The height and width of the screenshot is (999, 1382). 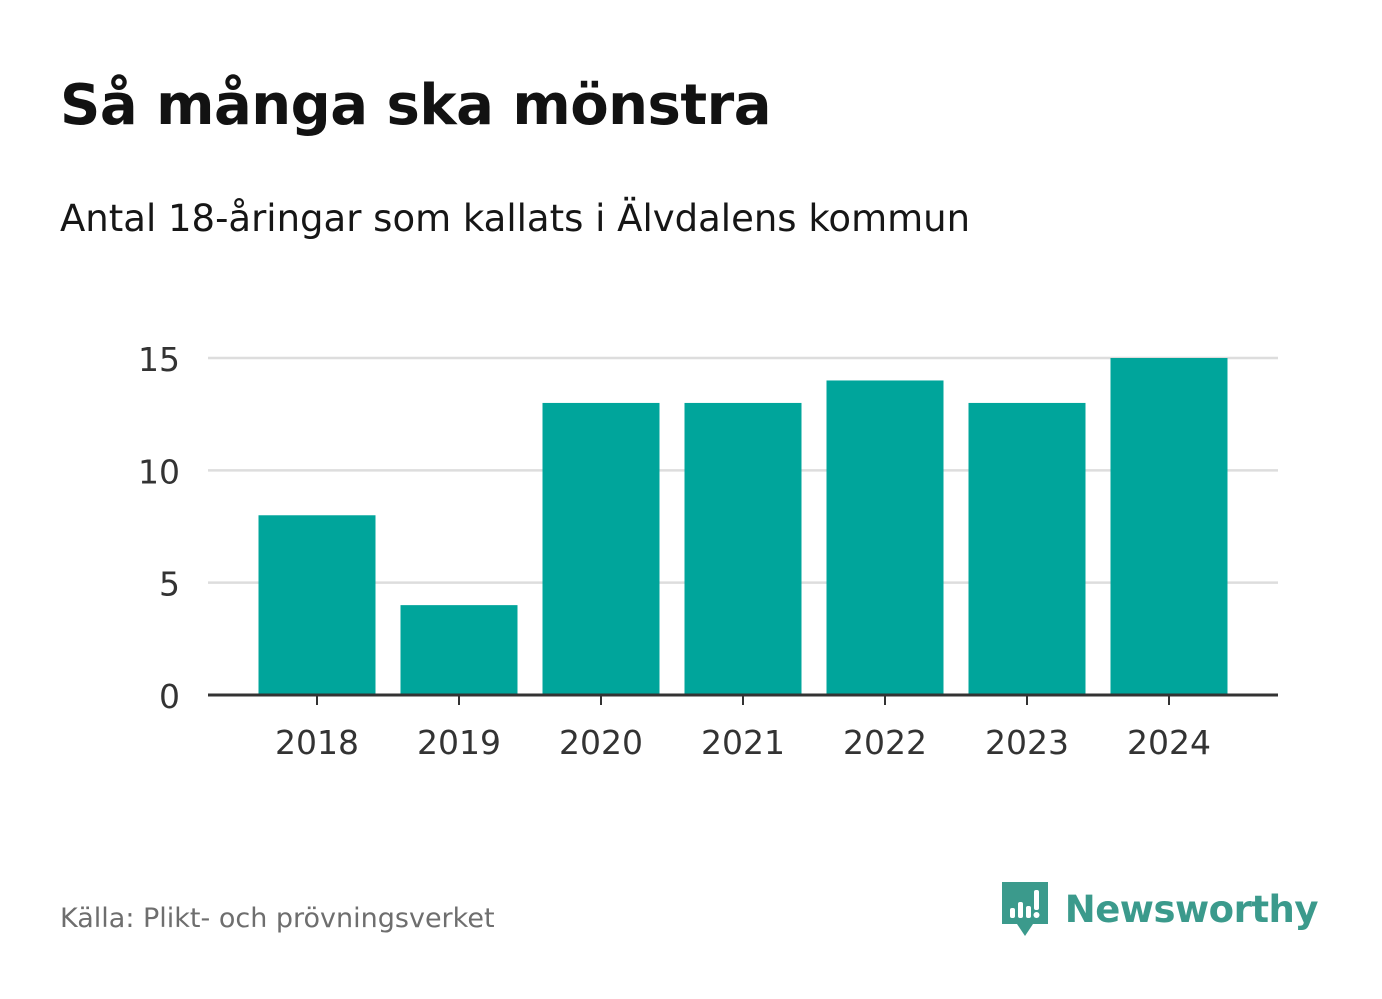 I want to click on x-tick-label-2024: 2024, so click(x=1169, y=742).